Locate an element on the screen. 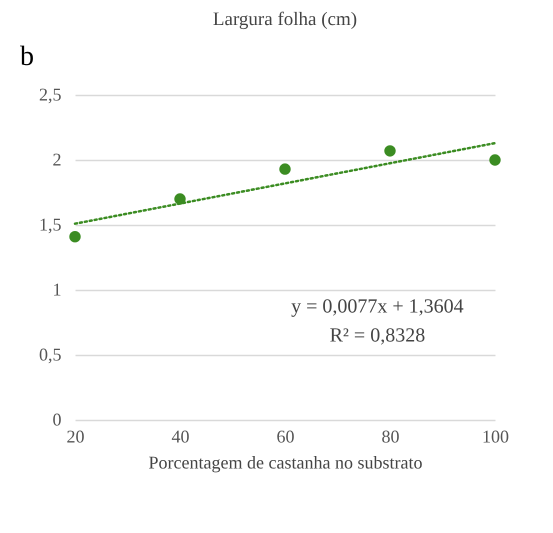  x-tick-label: 20 is located at coordinates (75, 436).